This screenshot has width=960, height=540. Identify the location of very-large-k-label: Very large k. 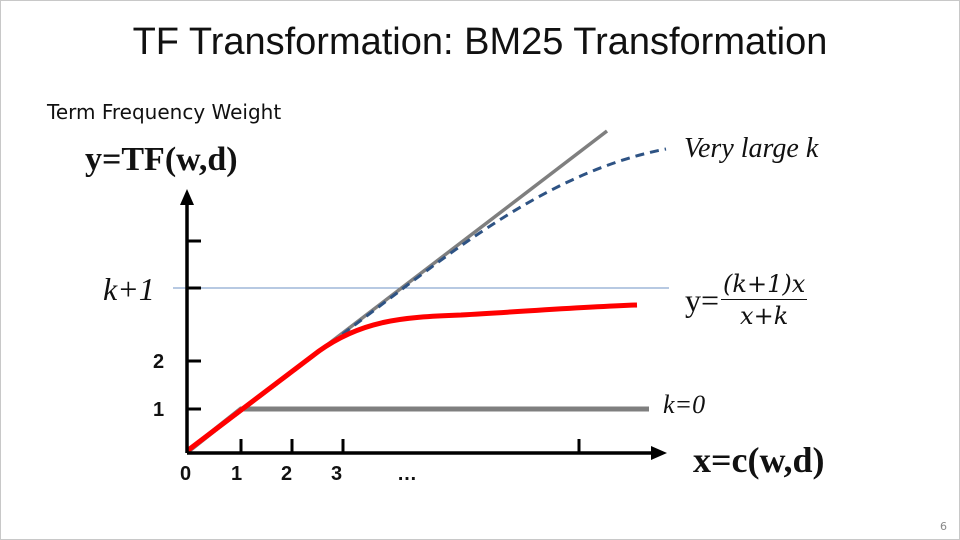
(751, 148).